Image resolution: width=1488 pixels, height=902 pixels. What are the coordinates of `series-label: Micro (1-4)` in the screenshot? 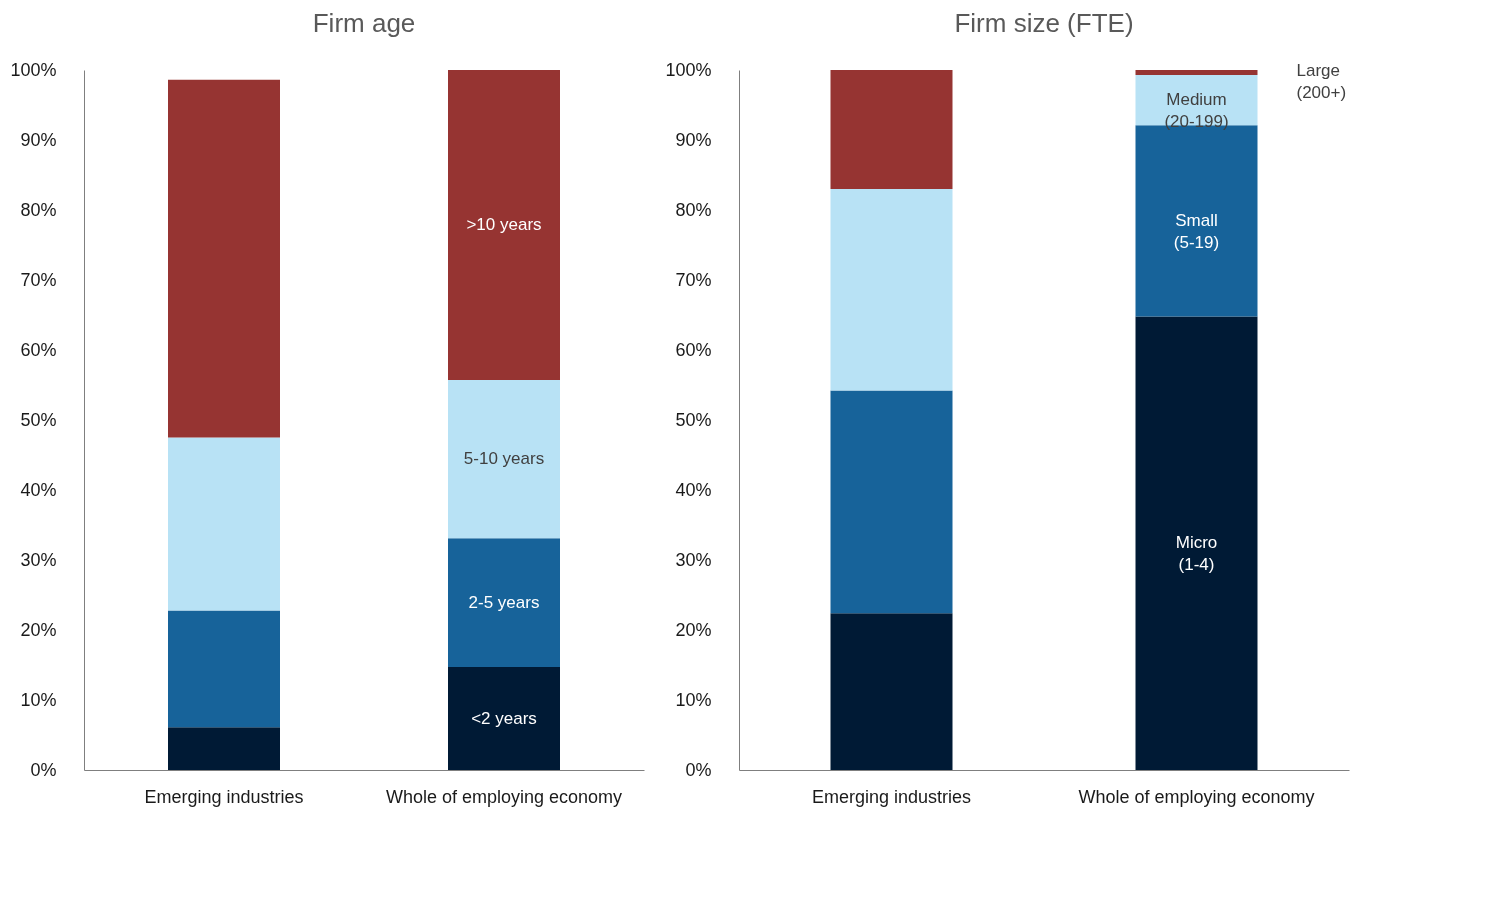 It's located at (1196, 554).